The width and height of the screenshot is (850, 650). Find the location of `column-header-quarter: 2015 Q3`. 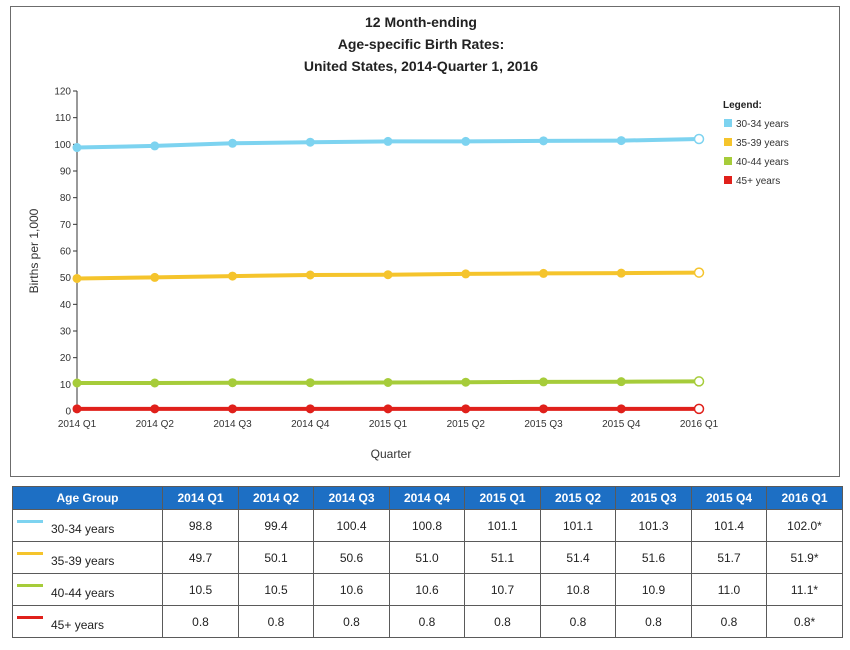

column-header-quarter: 2015 Q3 is located at coordinates (653, 498).